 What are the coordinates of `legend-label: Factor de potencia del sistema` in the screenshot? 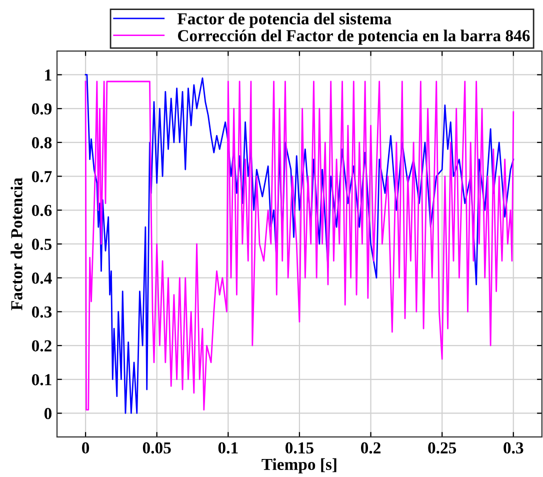 It's located at (284, 20).